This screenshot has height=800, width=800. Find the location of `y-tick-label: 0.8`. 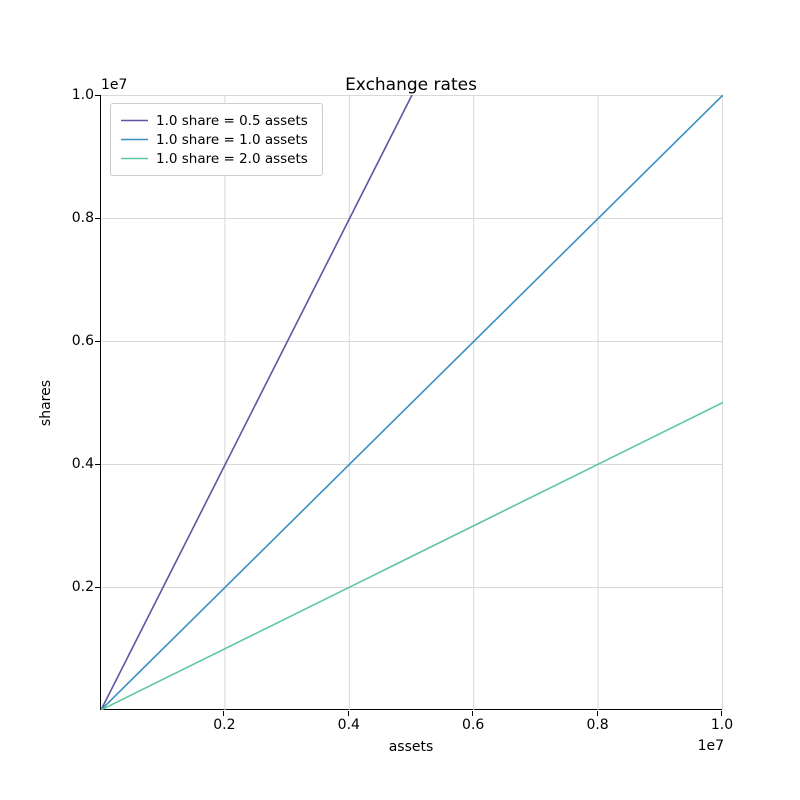

y-tick-label: 0.8 is located at coordinates (82, 218).